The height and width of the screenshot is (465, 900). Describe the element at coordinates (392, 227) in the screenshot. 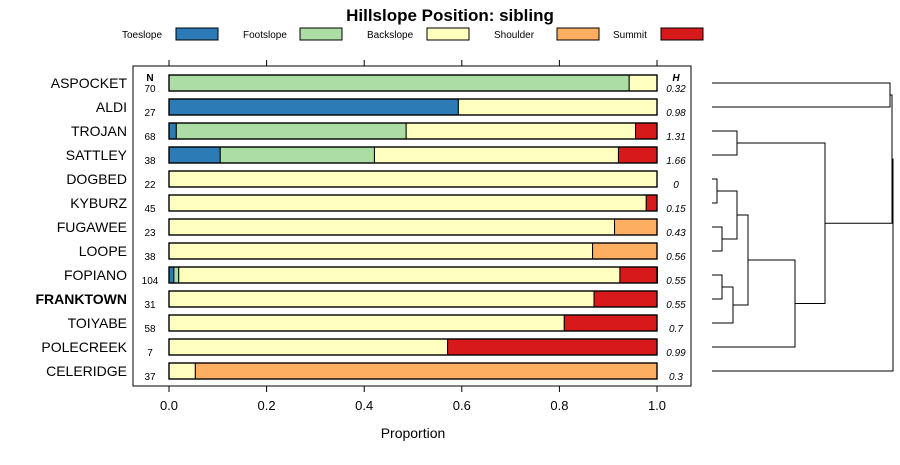

I see `bar-segment-fugawee-backslope` at that location.